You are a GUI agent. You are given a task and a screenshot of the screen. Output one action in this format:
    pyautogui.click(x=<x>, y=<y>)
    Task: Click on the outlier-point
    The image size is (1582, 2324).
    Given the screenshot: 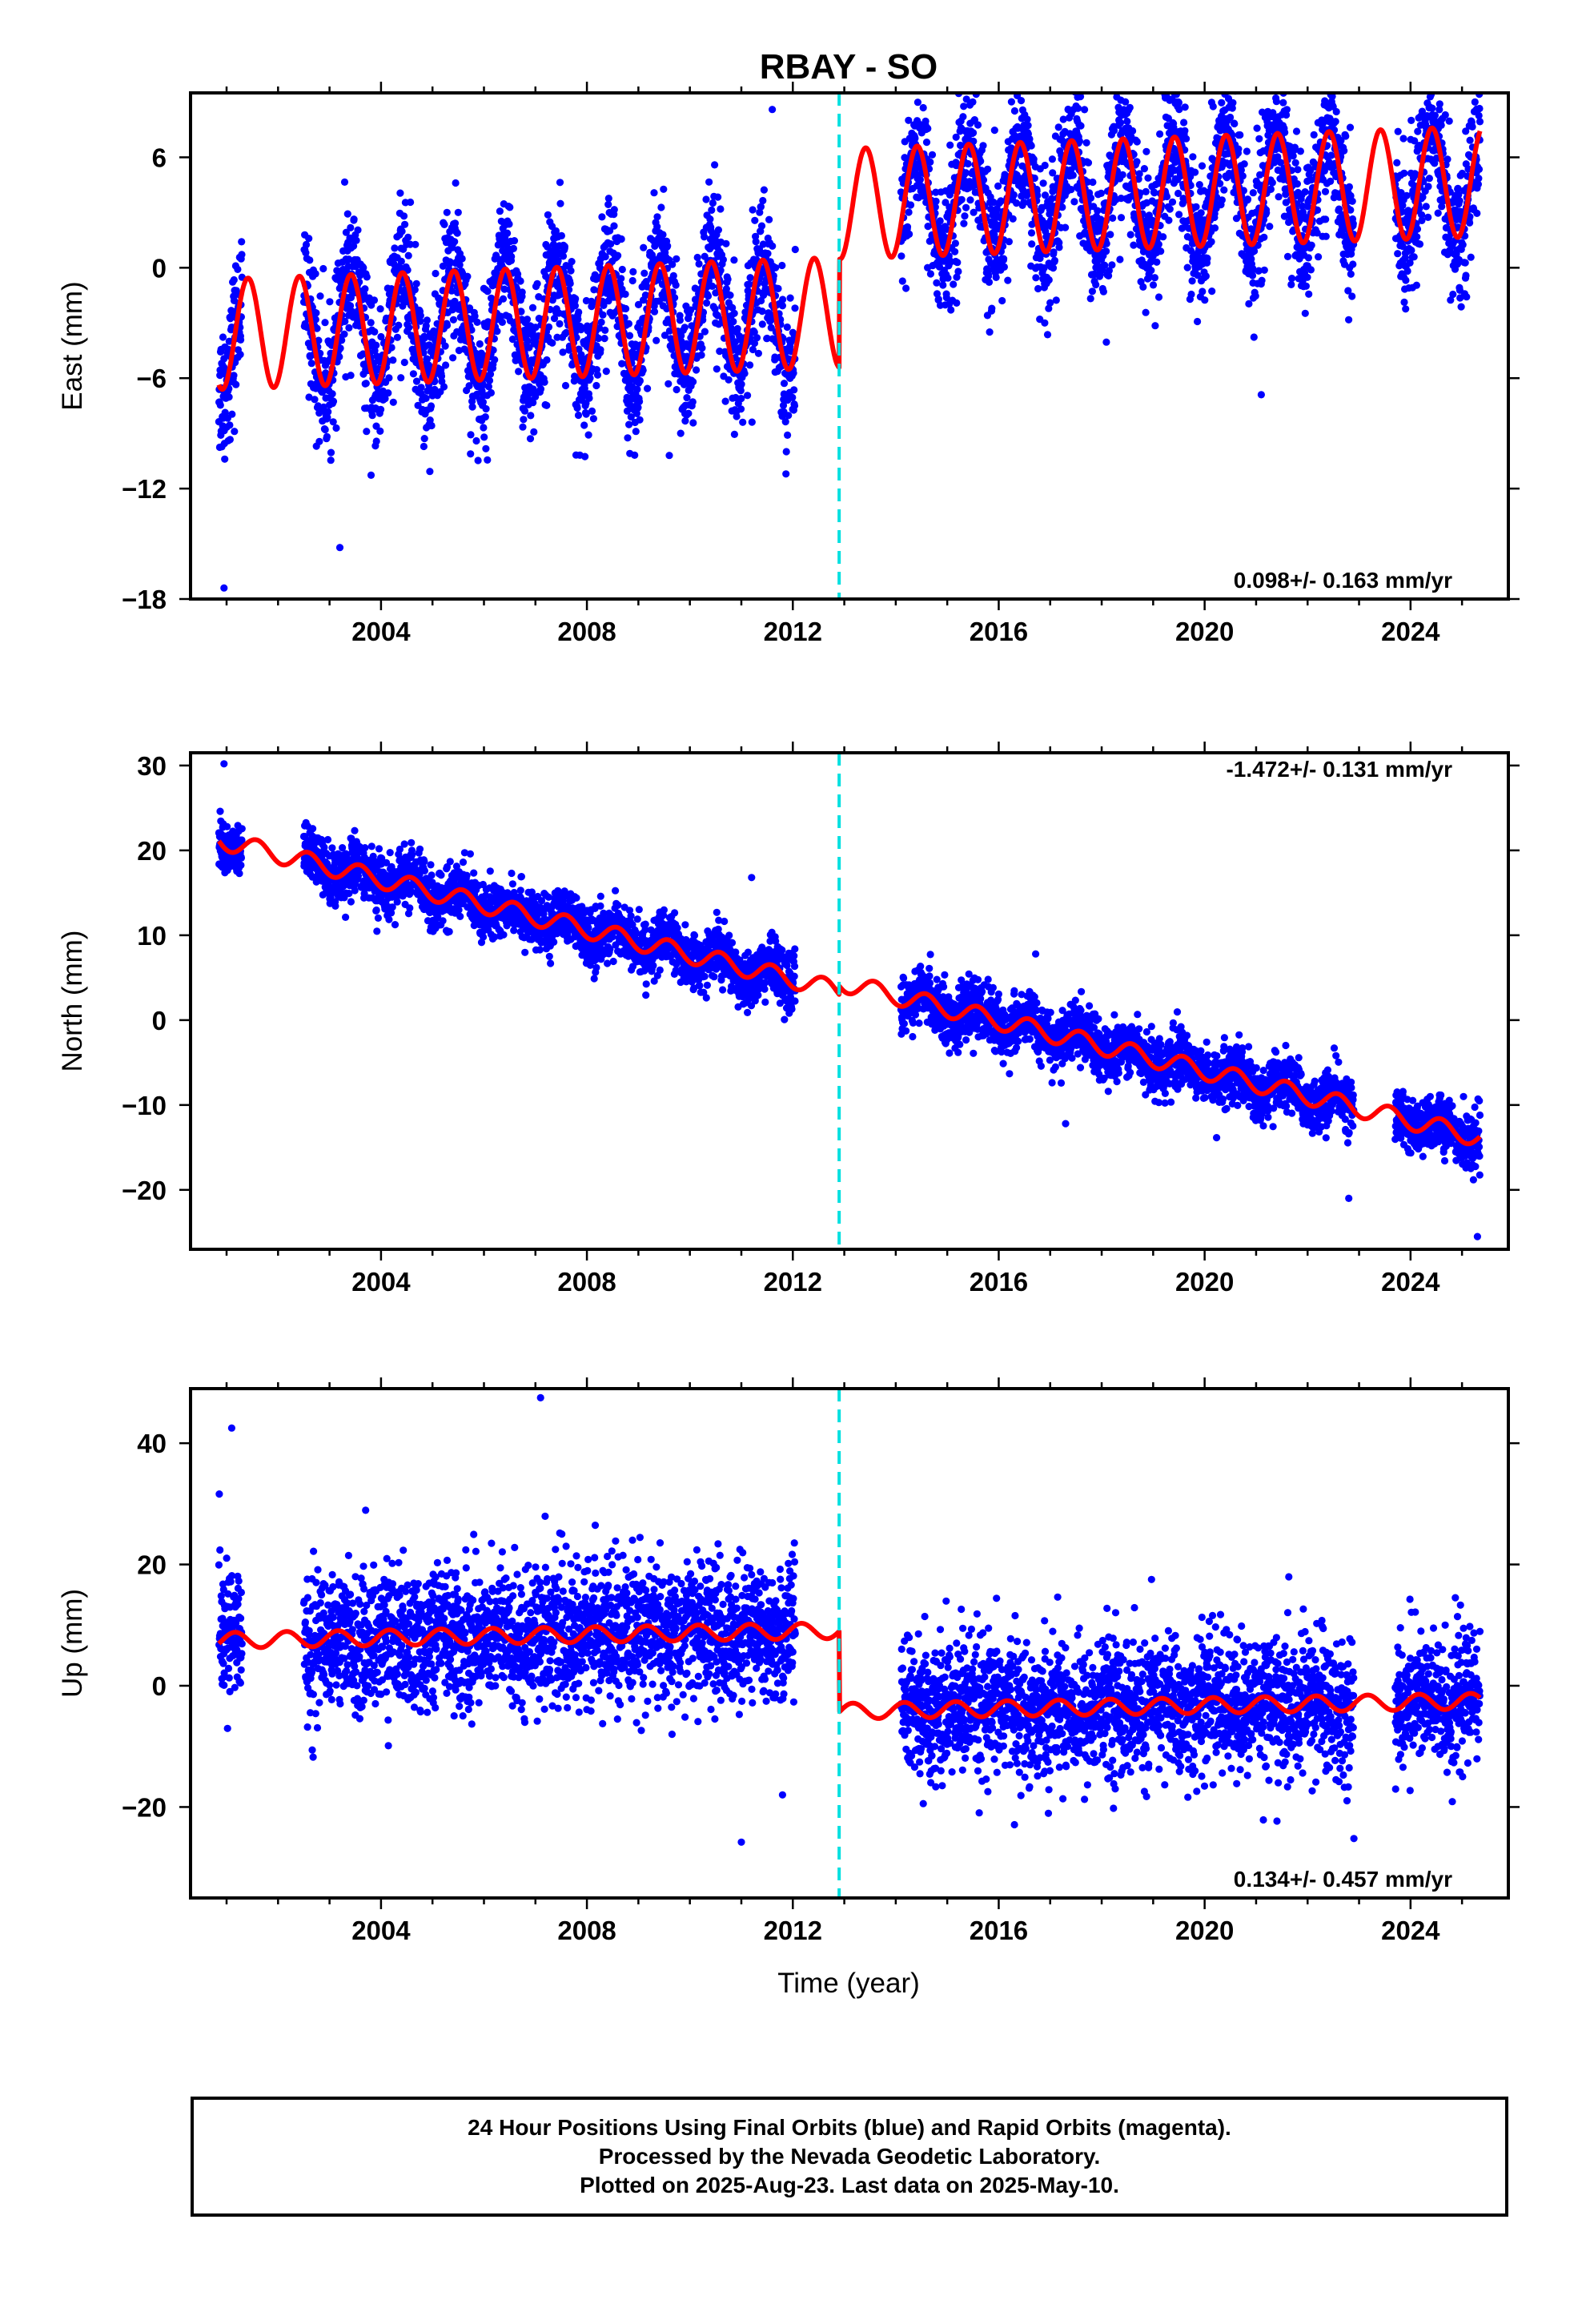 What is the action you would take?
    pyautogui.click(x=1261, y=395)
    